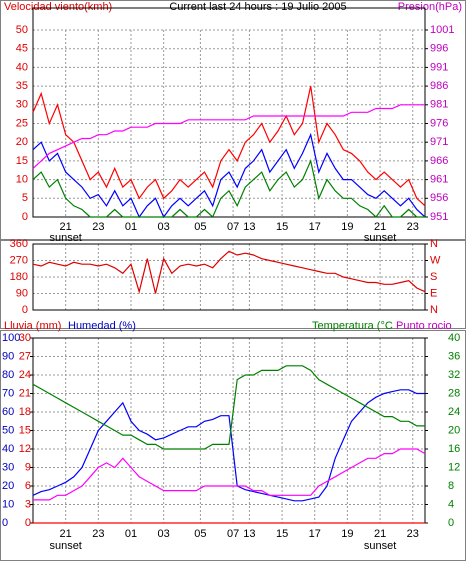 The height and width of the screenshot is (562, 467). What do you see at coordinates (454, 430) in the screenshot?
I see `y2-tick-label: 20` at bounding box center [454, 430].